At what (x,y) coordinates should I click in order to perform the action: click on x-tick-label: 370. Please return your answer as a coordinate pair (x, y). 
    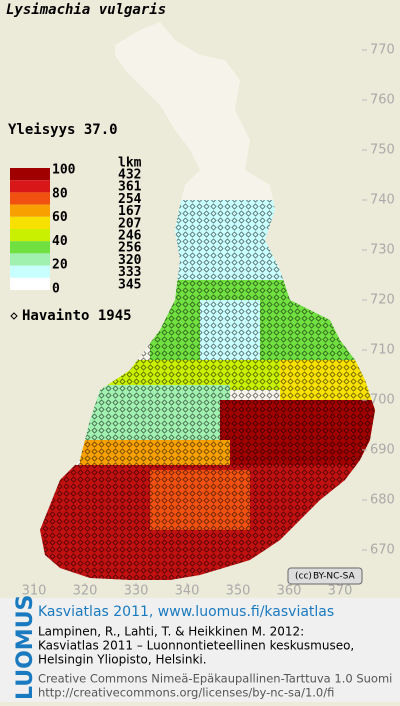
    Looking at the image, I should click on (340, 591).